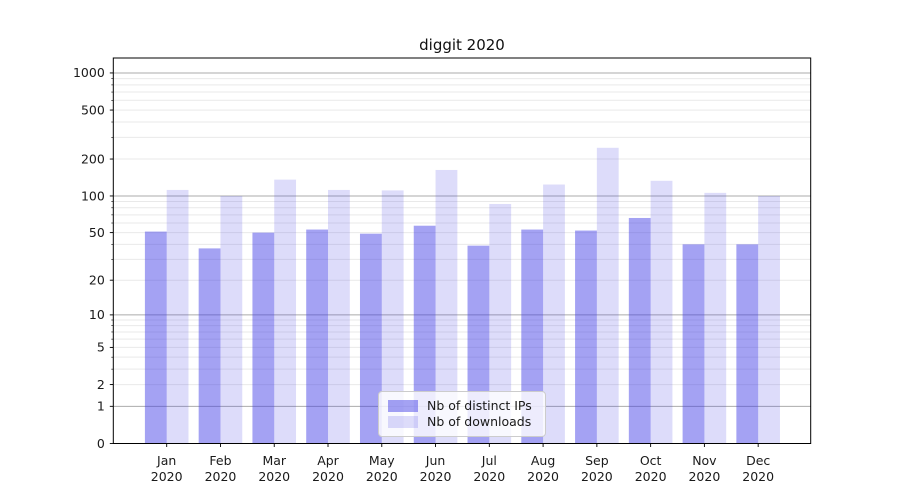  What do you see at coordinates (651, 460) in the screenshot?
I see `x-tick-label-month: Oct` at bounding box center [651, 460].